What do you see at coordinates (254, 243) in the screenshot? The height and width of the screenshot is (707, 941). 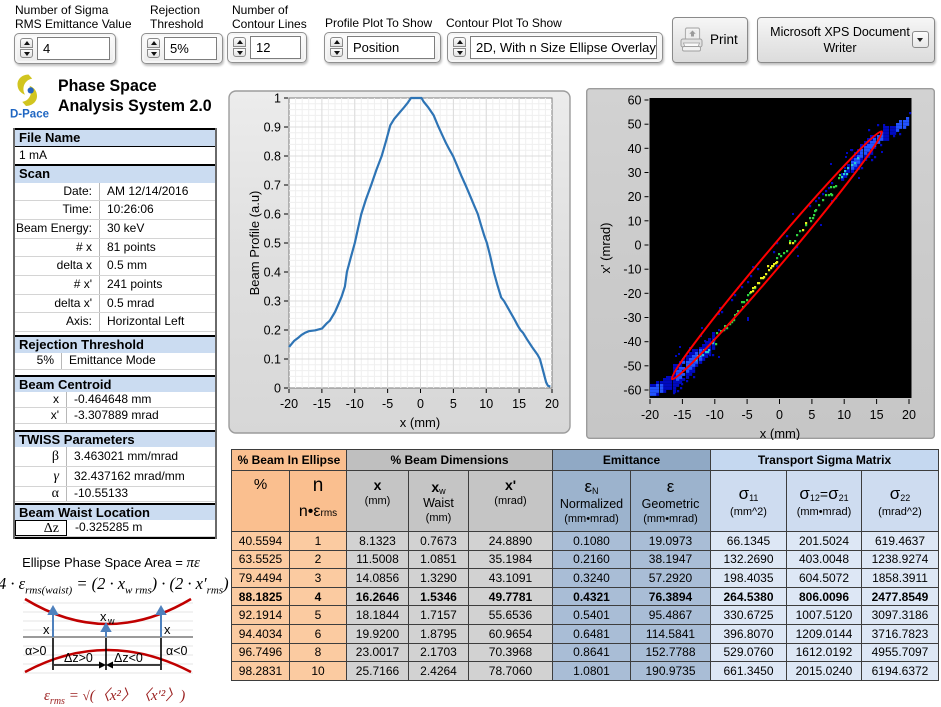 I see `svg-text: Beam Profile (a.u)` at bounding box center [254, 243].